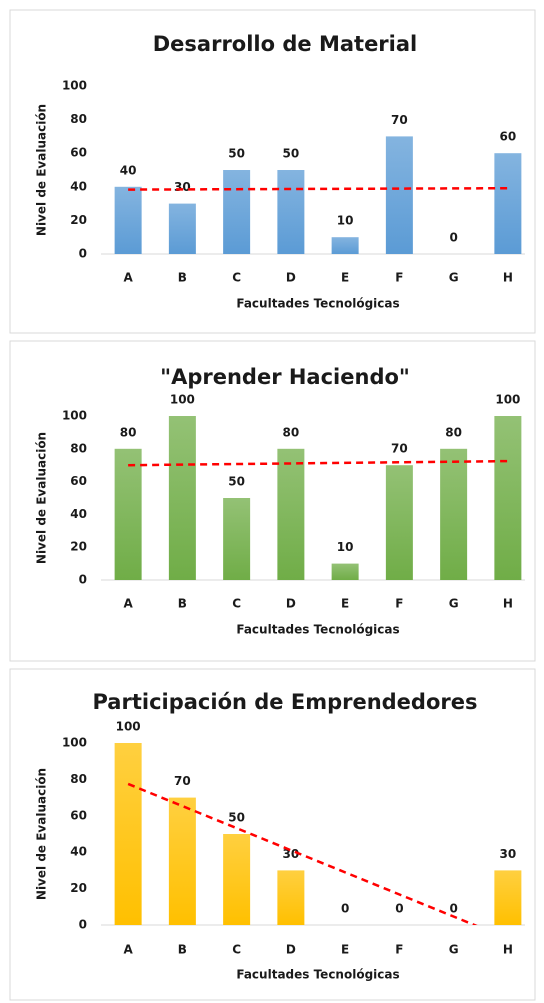 The width and height of the screenshot is (544, 1003). Describe the element at coordinates (128, 170) in the screenshot. I see `value-label: 40` at that location.